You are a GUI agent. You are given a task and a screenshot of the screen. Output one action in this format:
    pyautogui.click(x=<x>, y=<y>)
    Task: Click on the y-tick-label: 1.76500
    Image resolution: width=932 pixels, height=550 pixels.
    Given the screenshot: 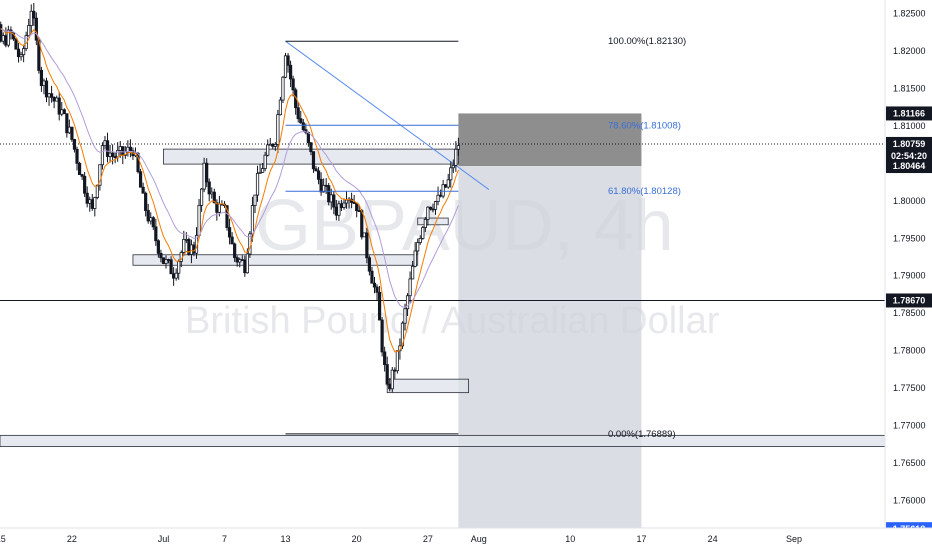 What is the action you would take?
    pyautogui.click(x=909, y=463)
    